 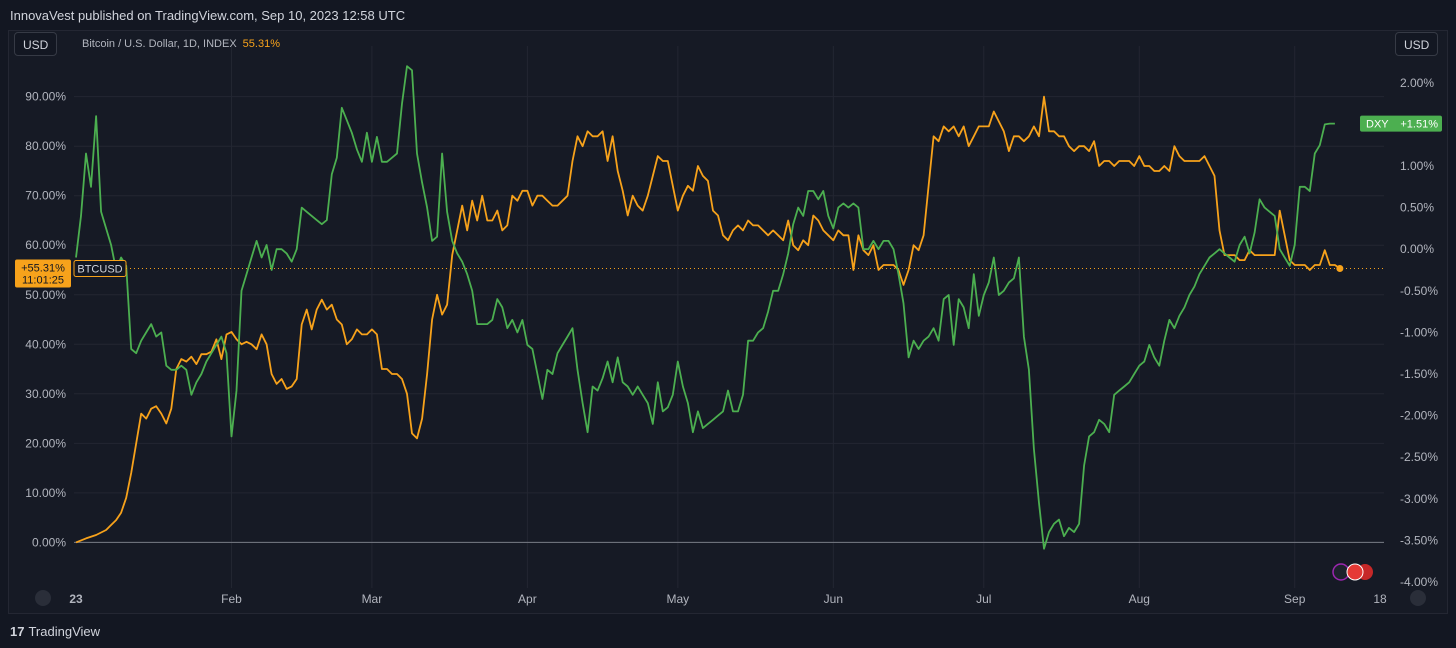 What do you see at coordinates (43, 268) in the screenshot?
I see `btc-axis-value: +55.31%` at bounding box center [43, 268].